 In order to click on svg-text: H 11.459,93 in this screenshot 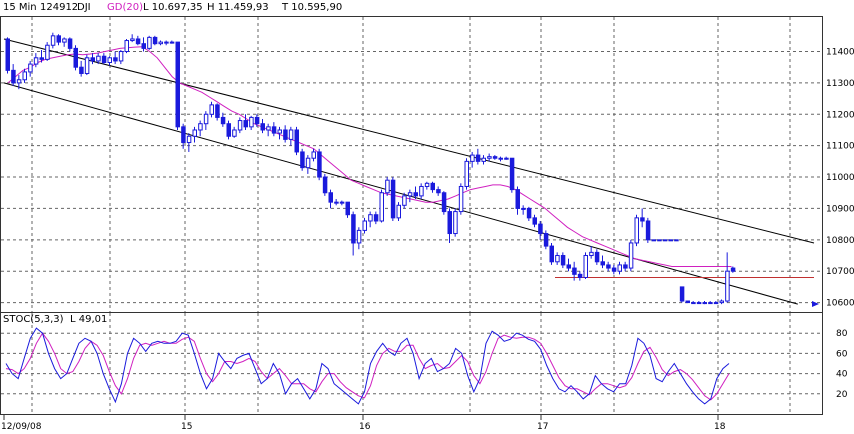, I will do `click(238, 7)`.